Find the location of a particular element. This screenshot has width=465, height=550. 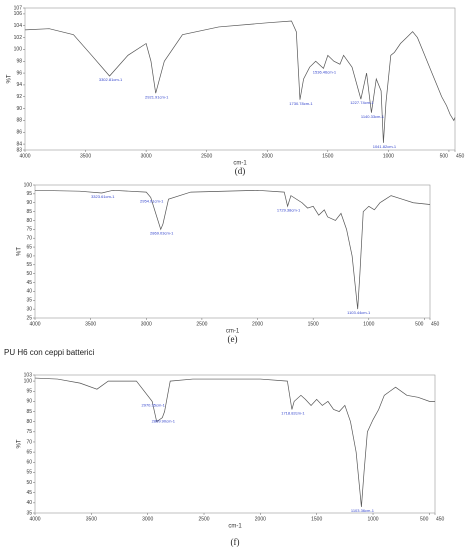

heading: PU H6 con ceppi batterici is located at coordinates (49, 352).